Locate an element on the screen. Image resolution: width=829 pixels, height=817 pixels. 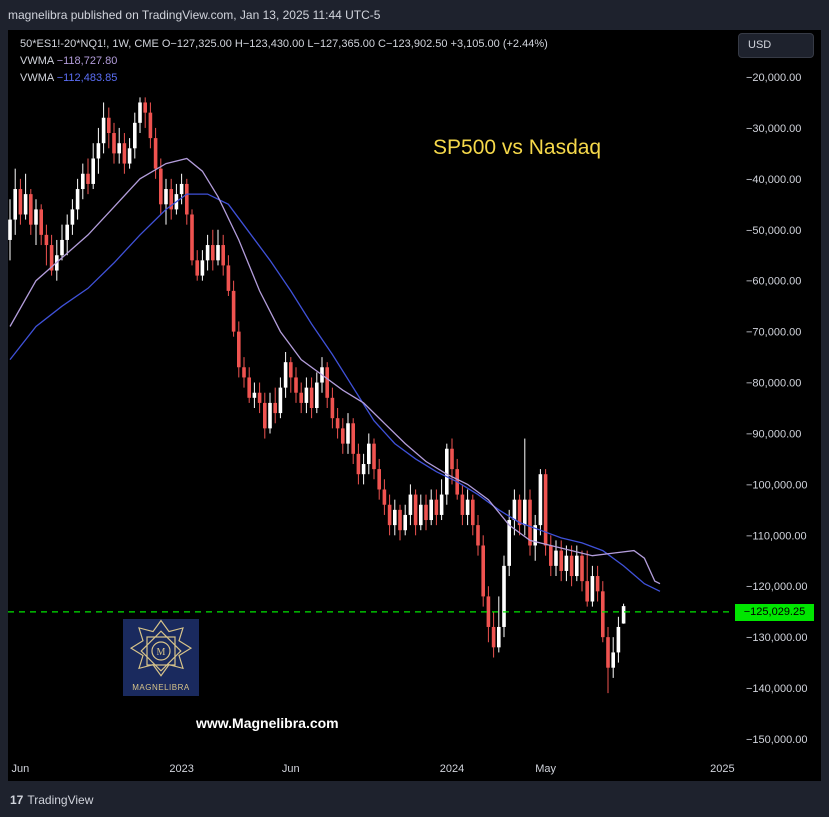
vwma2-row: VWMA −112,483.85 is located at coordinates (284, 78).